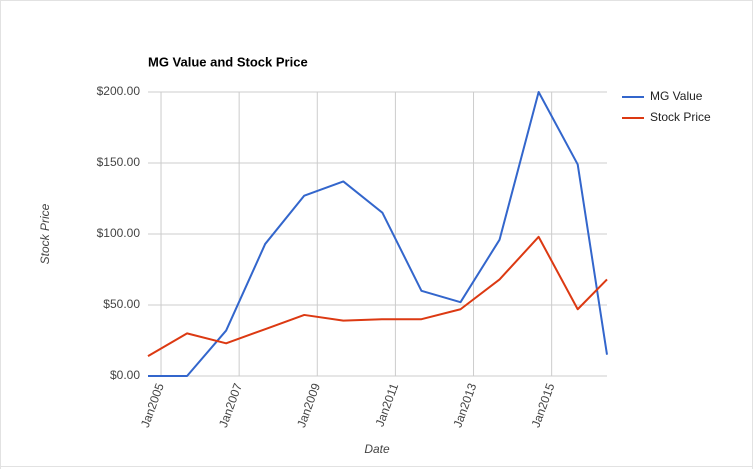 The height and width of the screenshot is (469, 753). Describe the element at coordinates (119, 162) in the screenshot. I see `y-tick-label: $150.00` at that location.